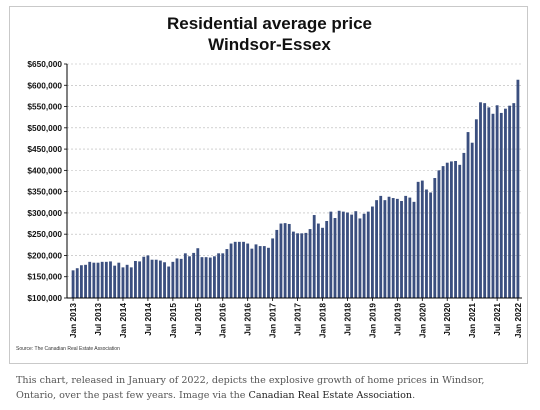 The image size is (540, 410). I want to click on x-tick-label: Jul 2021, so click(497, 319).